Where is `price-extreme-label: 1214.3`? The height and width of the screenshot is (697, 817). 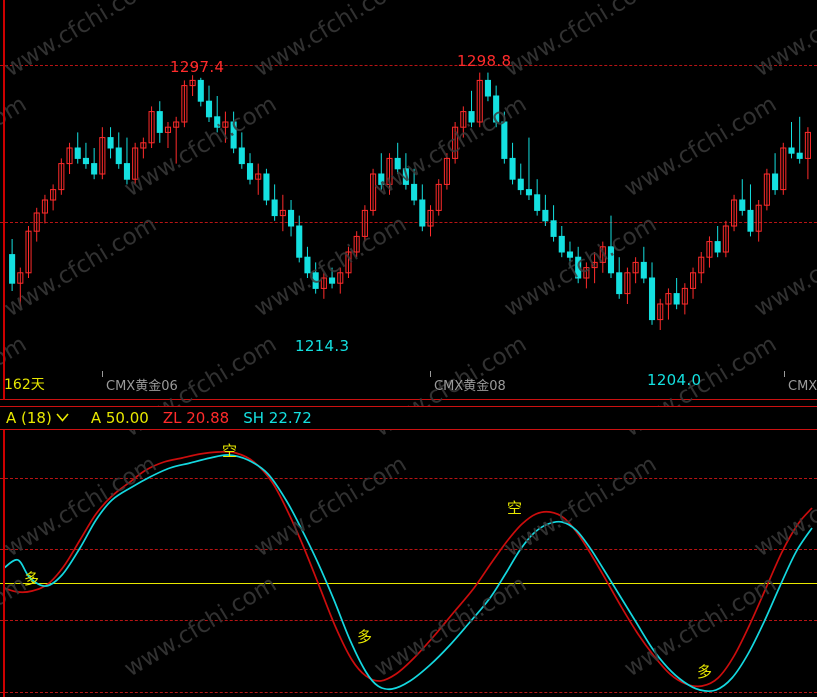 price-extreme-label: 1214.3 is located at coordinates (322, 346).